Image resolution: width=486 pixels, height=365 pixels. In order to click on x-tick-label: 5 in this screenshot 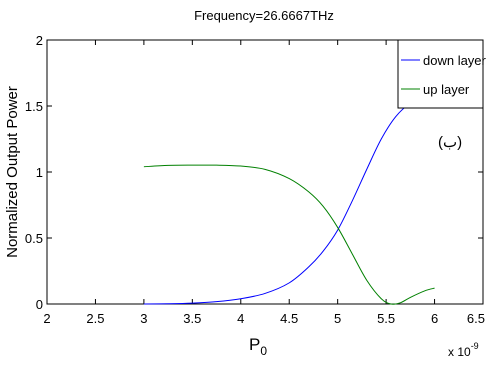, I will do `click(337, 318)`.